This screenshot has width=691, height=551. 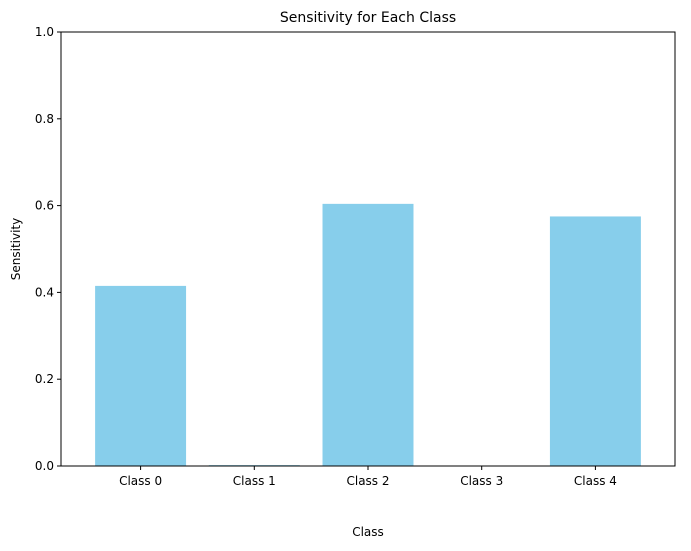 I want to click on y-tick-label: 1.0, so click(x=44, y=32).